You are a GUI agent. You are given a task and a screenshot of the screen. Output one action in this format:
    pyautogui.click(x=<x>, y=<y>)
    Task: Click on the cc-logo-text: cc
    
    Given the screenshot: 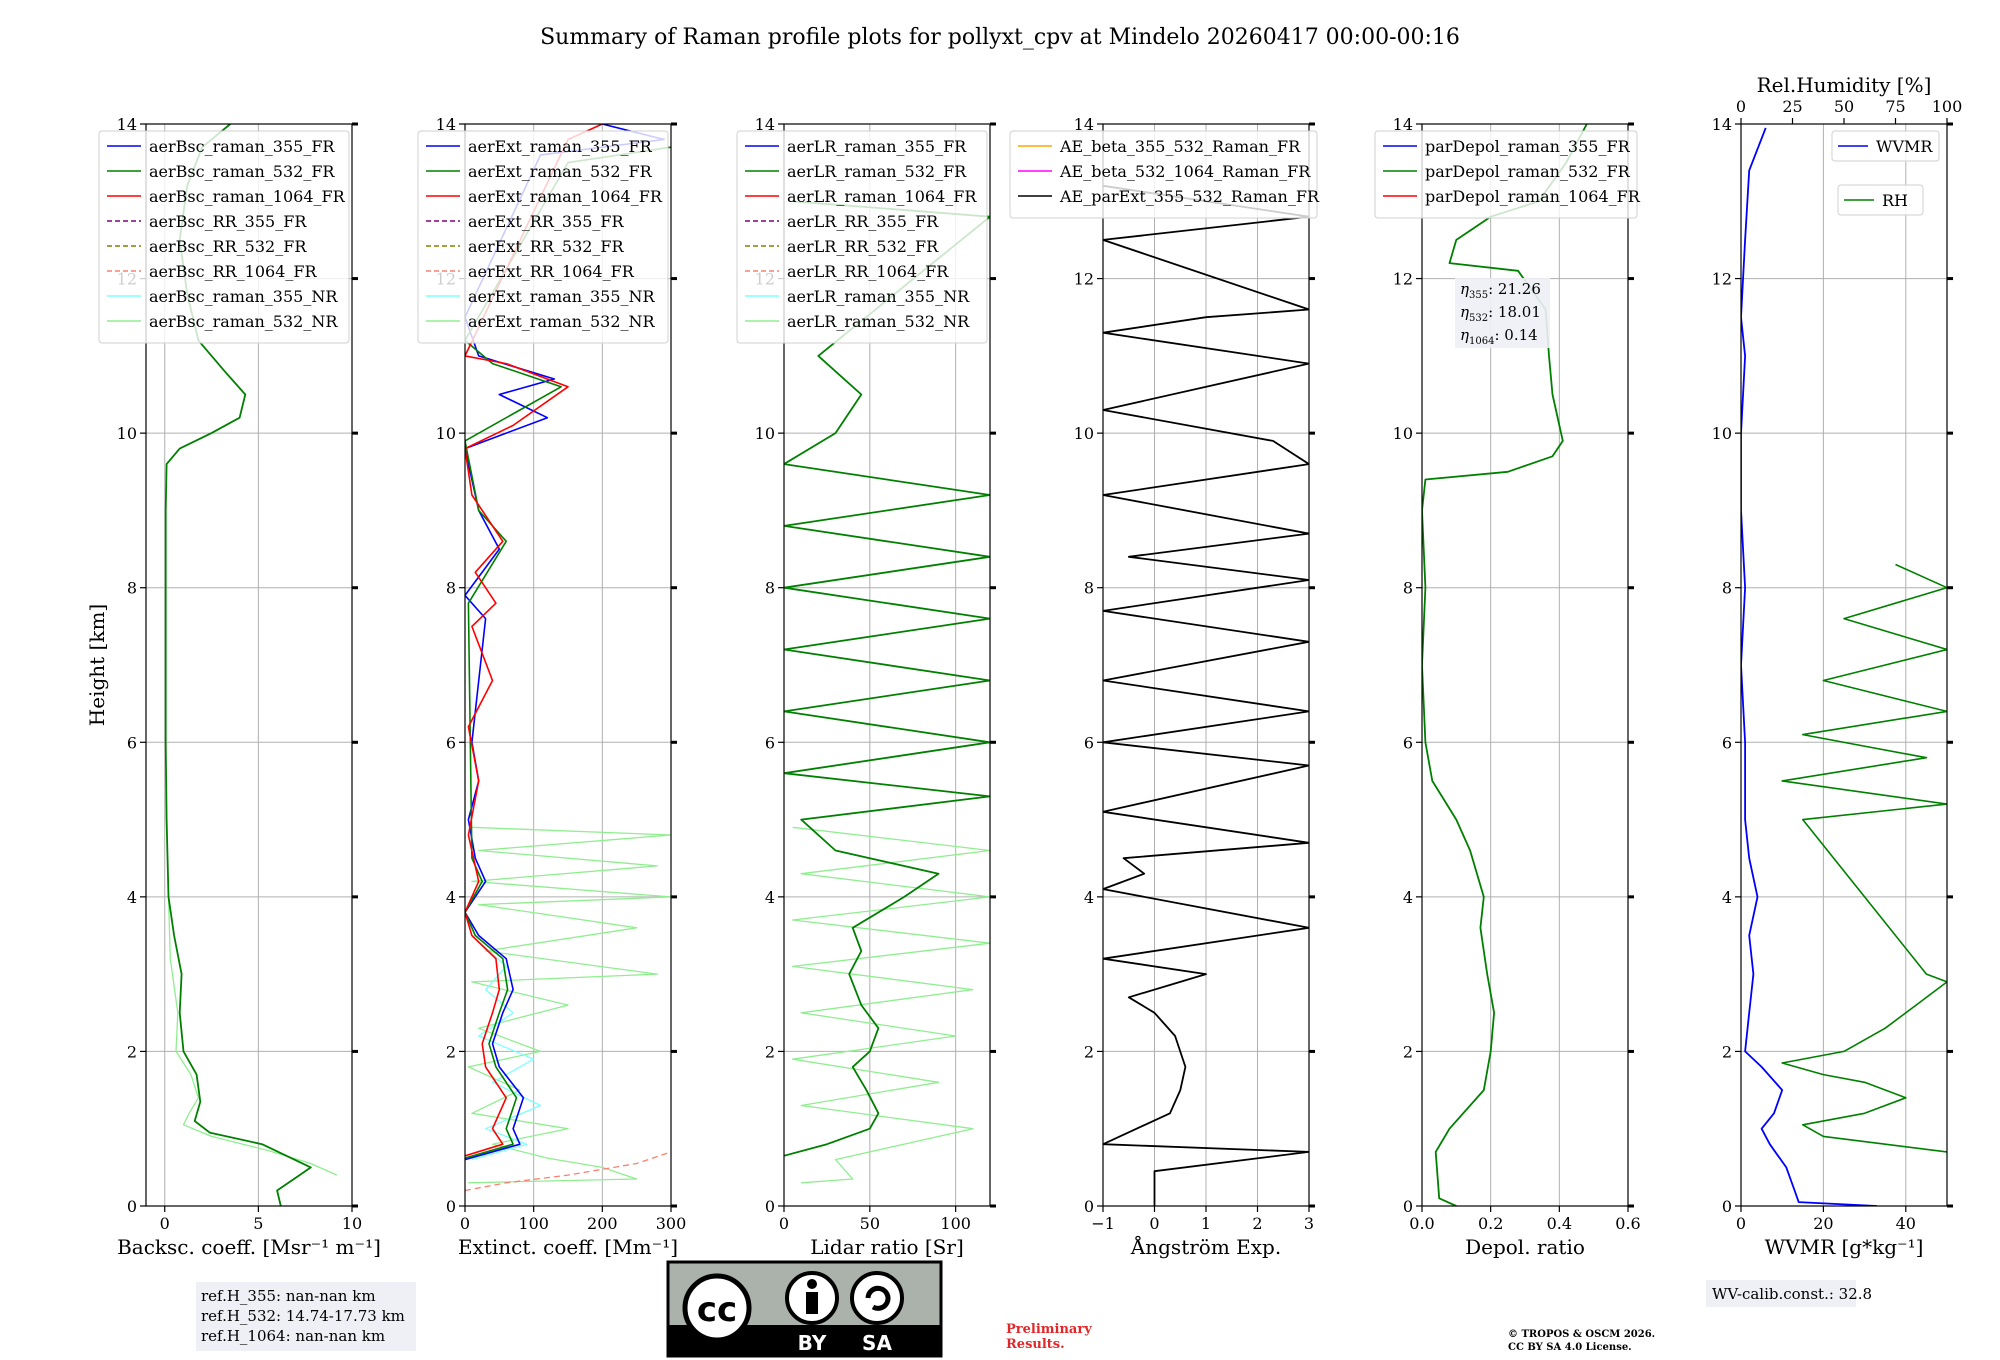 What is the action you would take?
    pyautogui.click(x=717, y=1310)
    